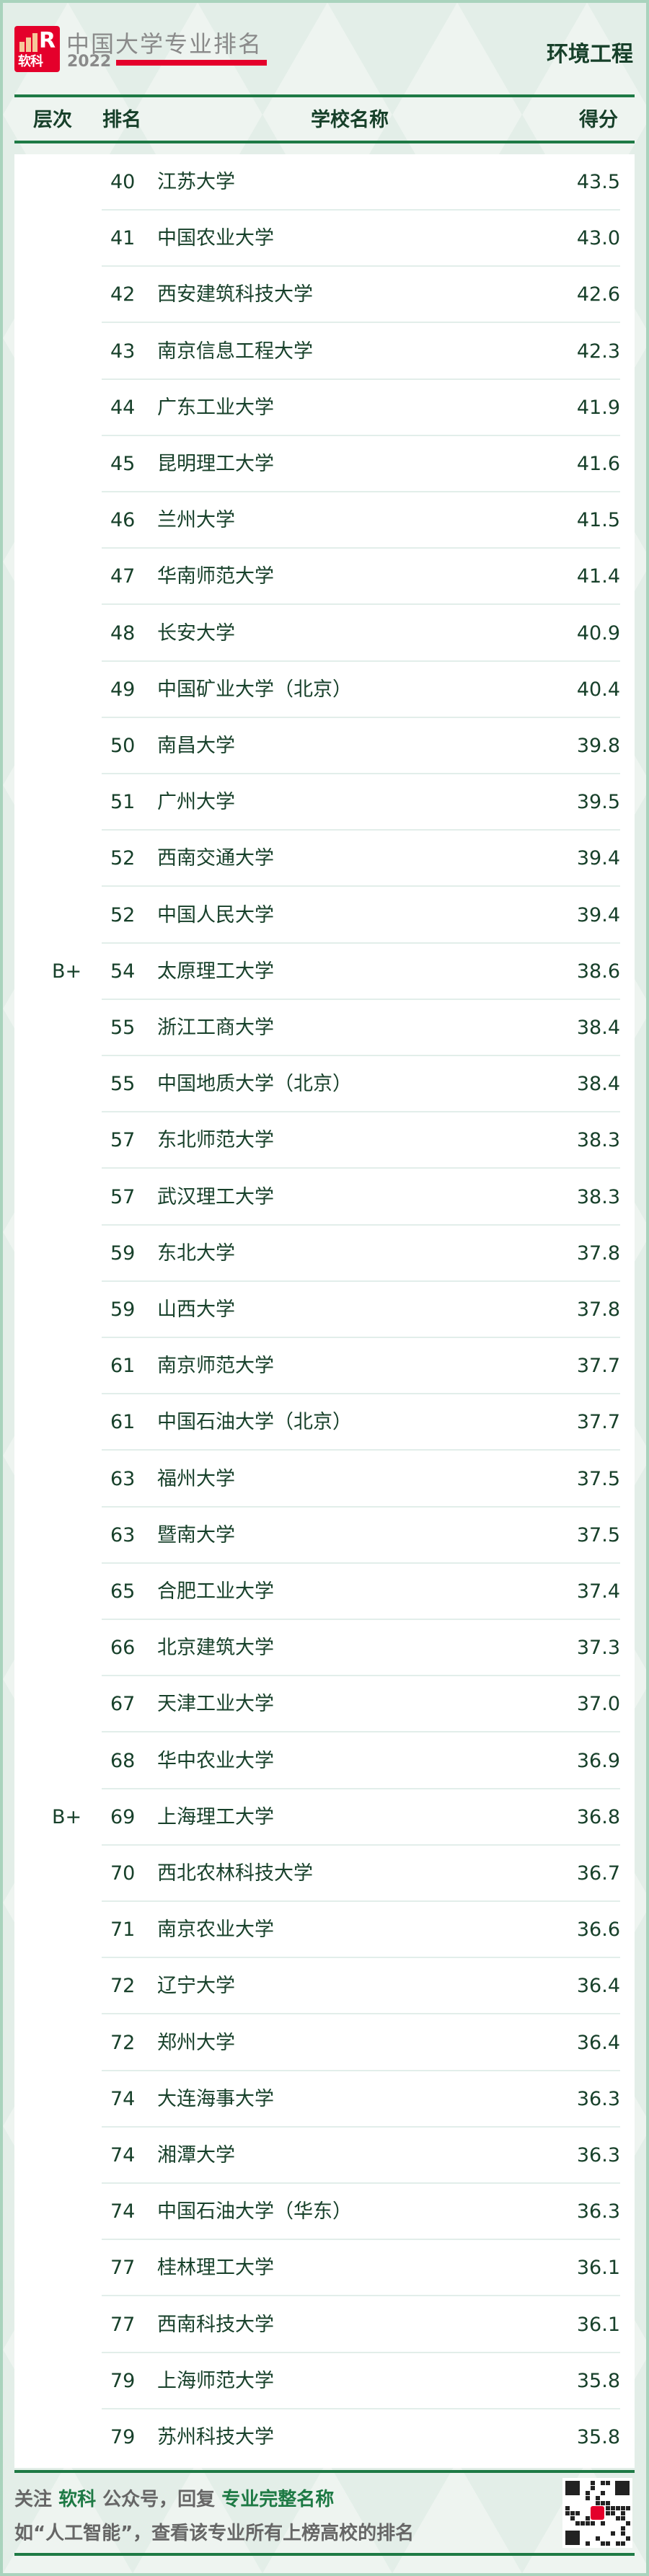  Describe the element at coordinates (598, 1648) in the screenshot. I see `row-score: 37.3` at that location.